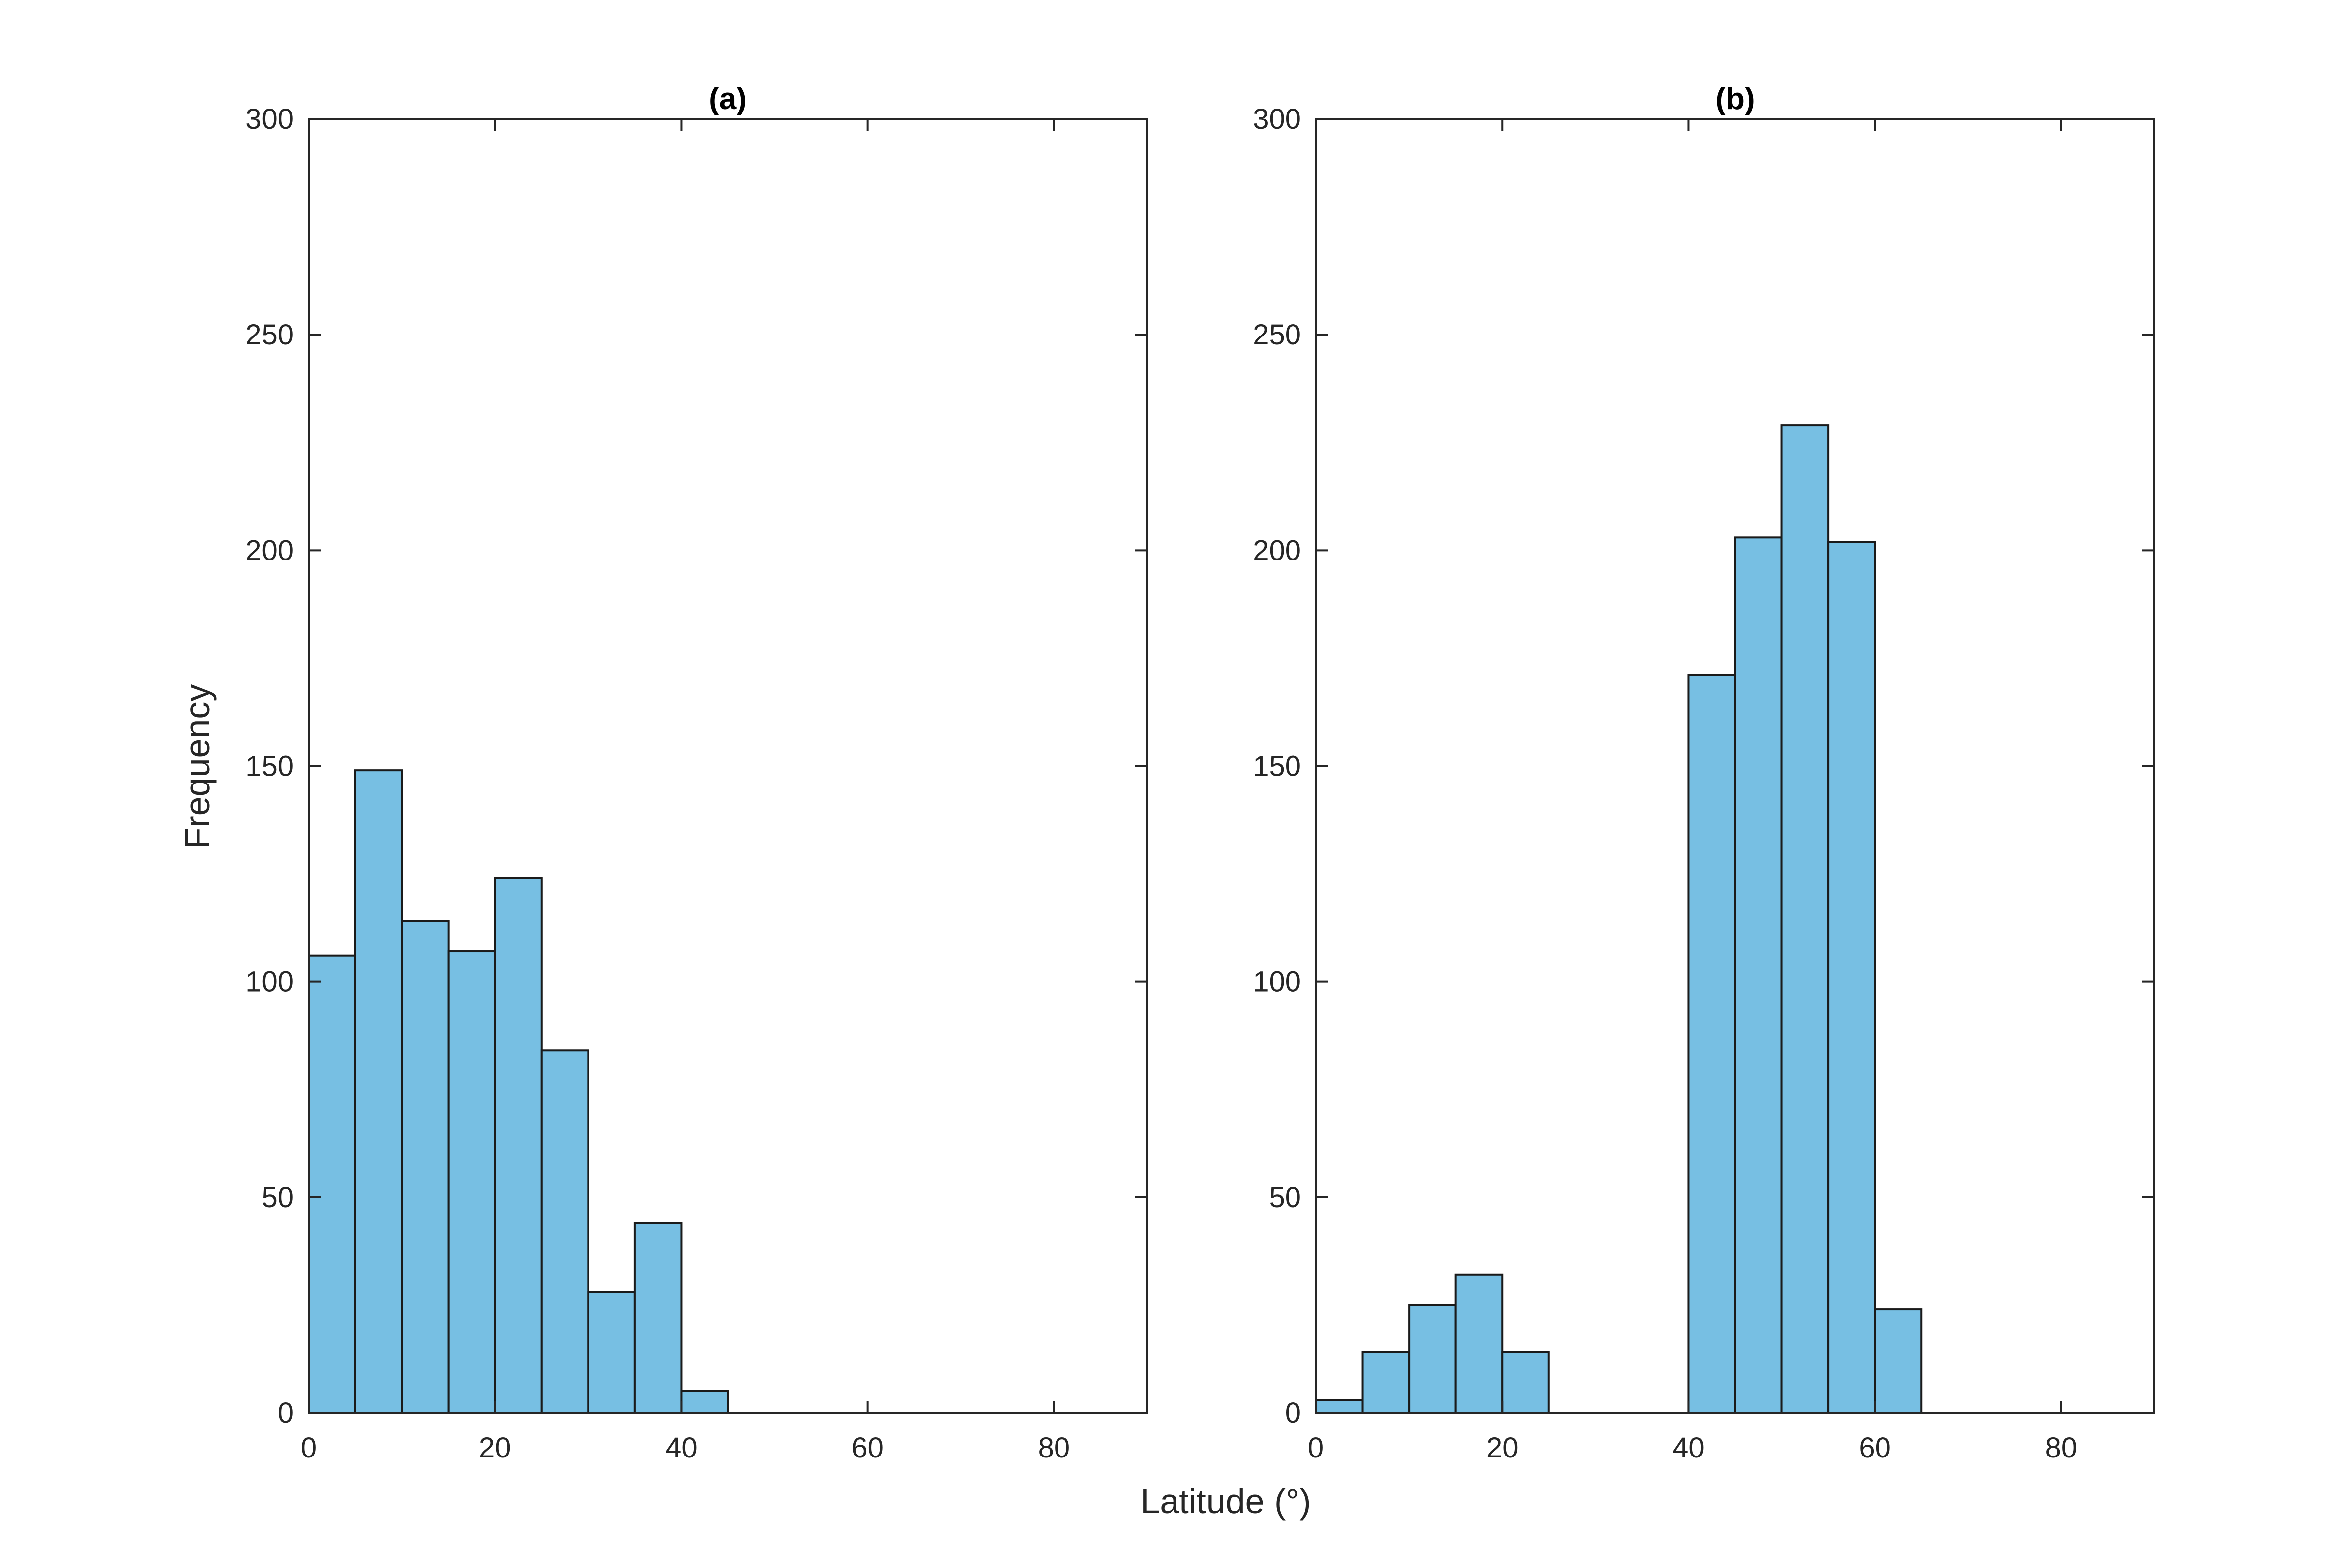 The height and width of the screenshot is (1568, 2352). Describe the element at coordinates (277, 1198) in the screenshot. I see `y-tick-label-a-1: 50` at that location.